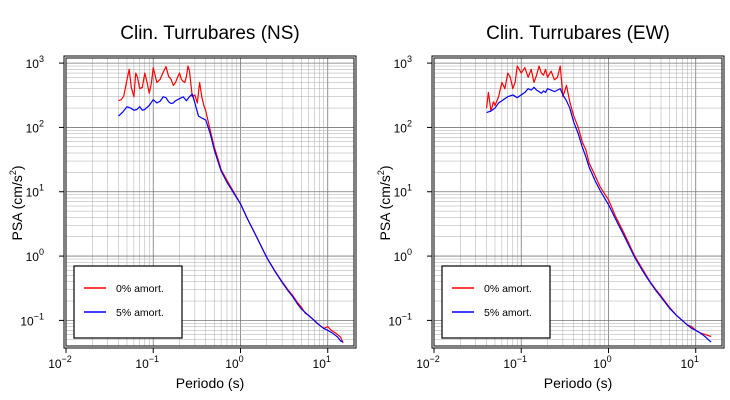  I want to click on chart-title: Clin. Turrubares (EW), so click(578, 33).